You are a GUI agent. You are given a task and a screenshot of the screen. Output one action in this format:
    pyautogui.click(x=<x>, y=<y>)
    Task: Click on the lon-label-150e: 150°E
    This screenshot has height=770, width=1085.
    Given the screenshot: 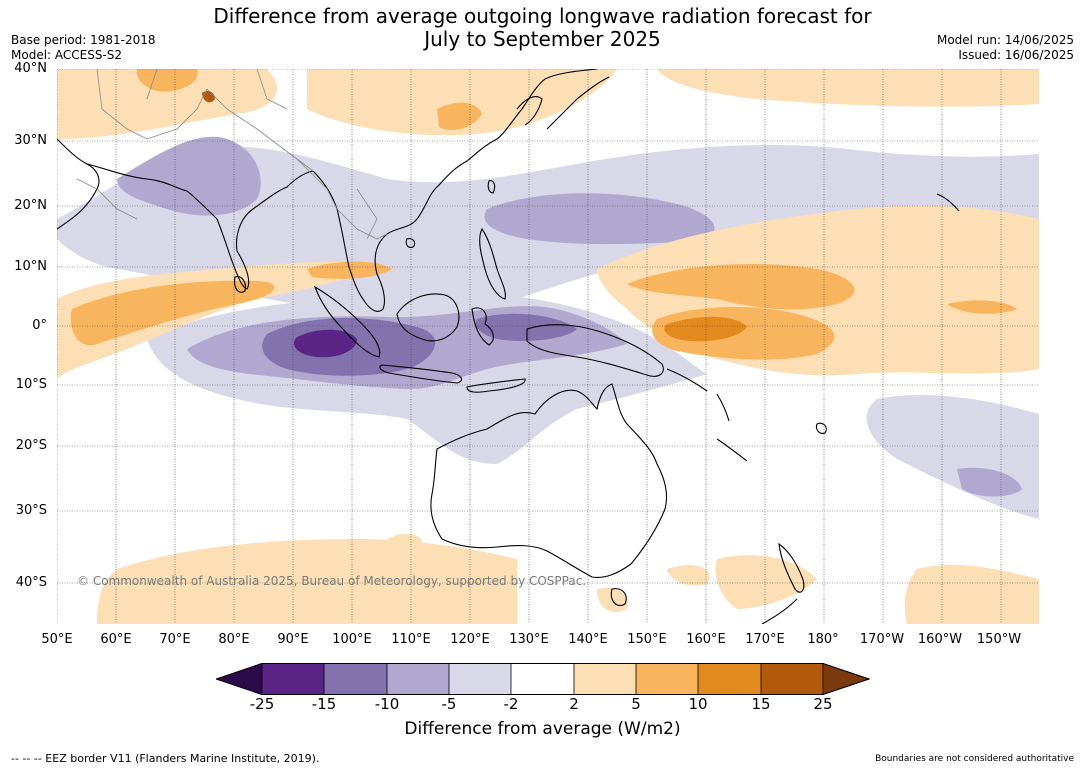 What is the action you would take?
    pyautogui.click(x=647, y=639)
    